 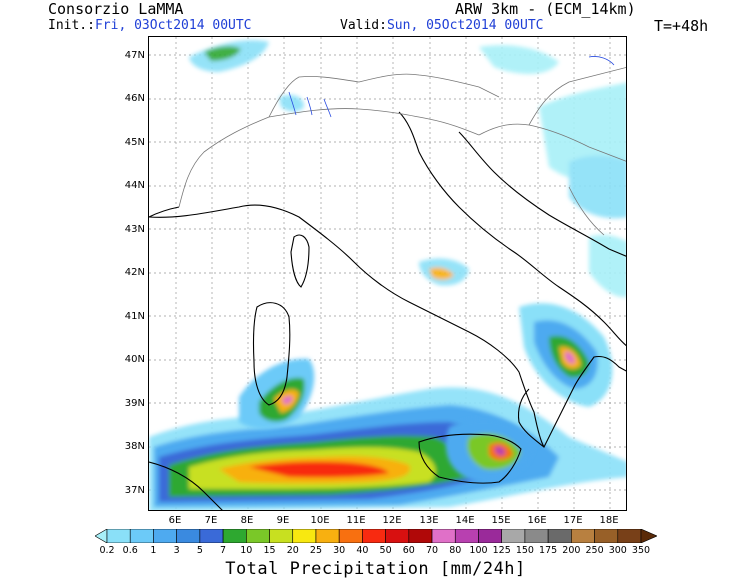 What do you see at coordinates (648, 536) in the screenshot?
I see `colorbar-cap-high` at bounding box center [648, 536].